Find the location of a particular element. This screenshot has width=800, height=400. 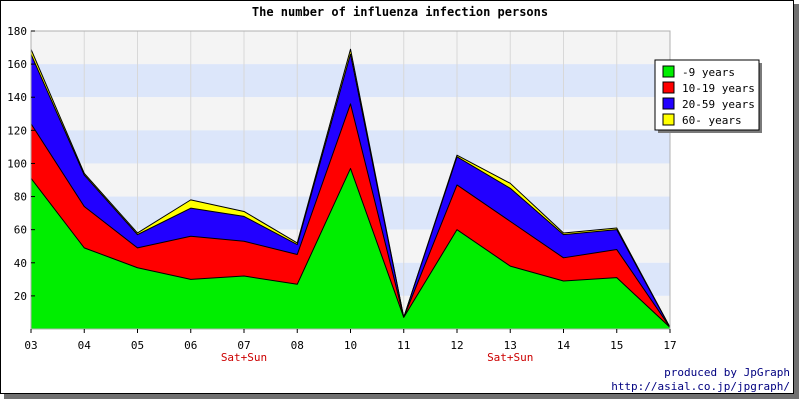

y-tick-label: 180 is located at coordinates (17, 31).